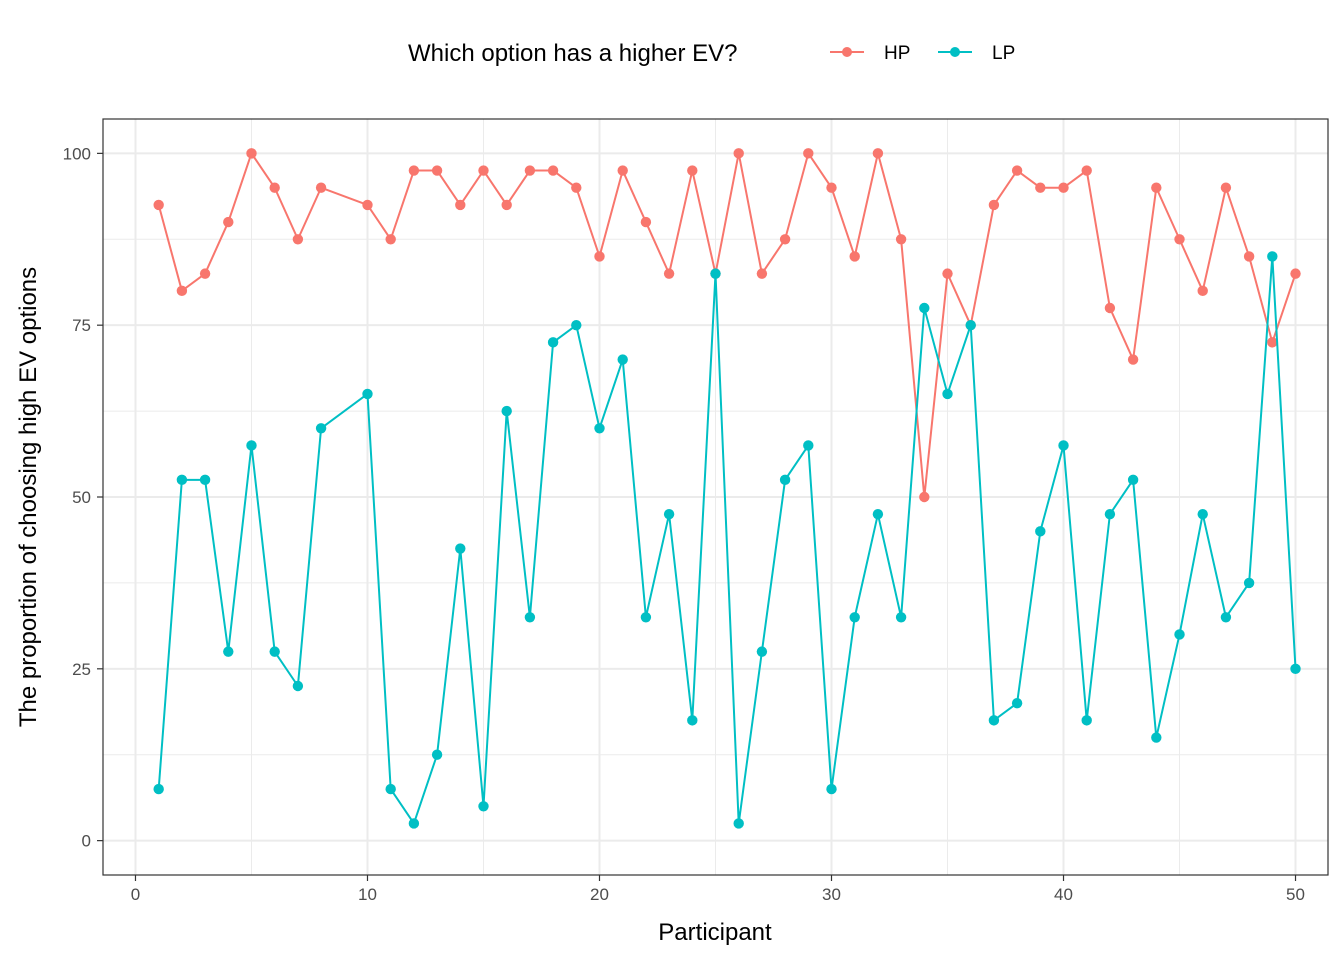 The image size is (1344, 960). I want to click on legend-key-lp-point, so click(955, 52).